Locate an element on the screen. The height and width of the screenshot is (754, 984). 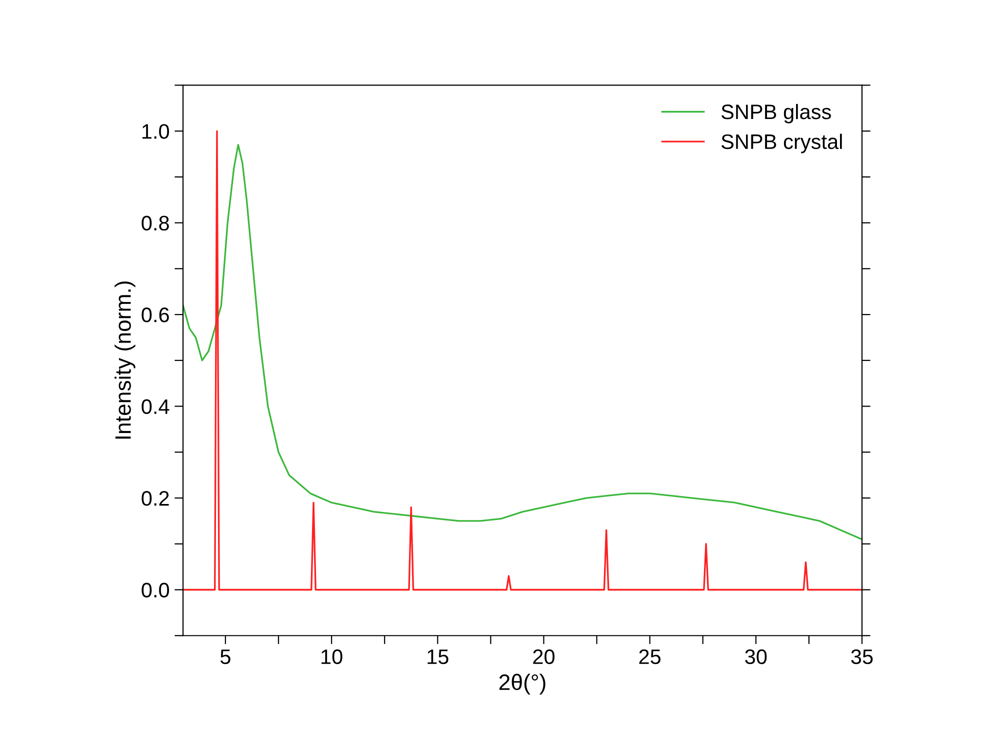
x-tick-label: 10 is located at coordinates (332, 656).